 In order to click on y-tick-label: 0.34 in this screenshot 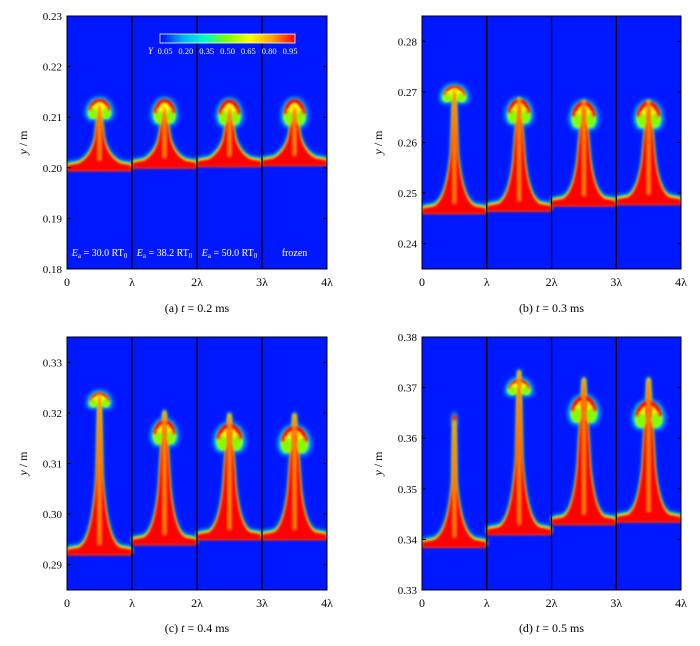, I will do `click(408, 540)`.